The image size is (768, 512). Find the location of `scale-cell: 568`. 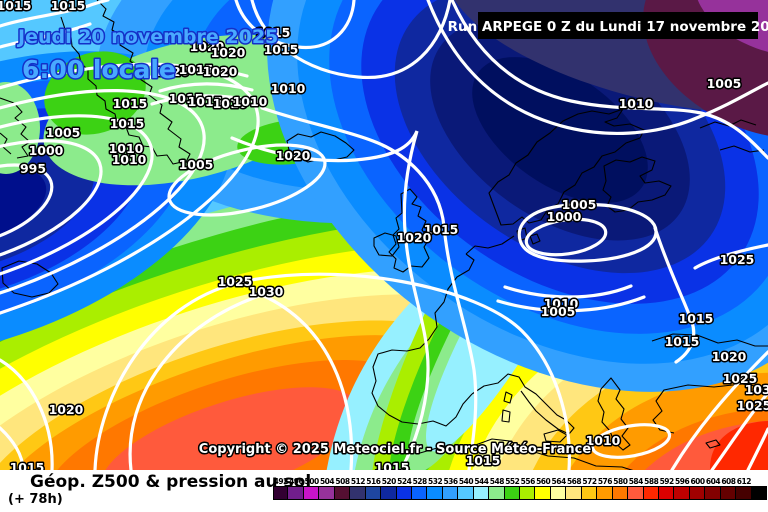

scale-cell: 568 is located at coordinates (574, 488).